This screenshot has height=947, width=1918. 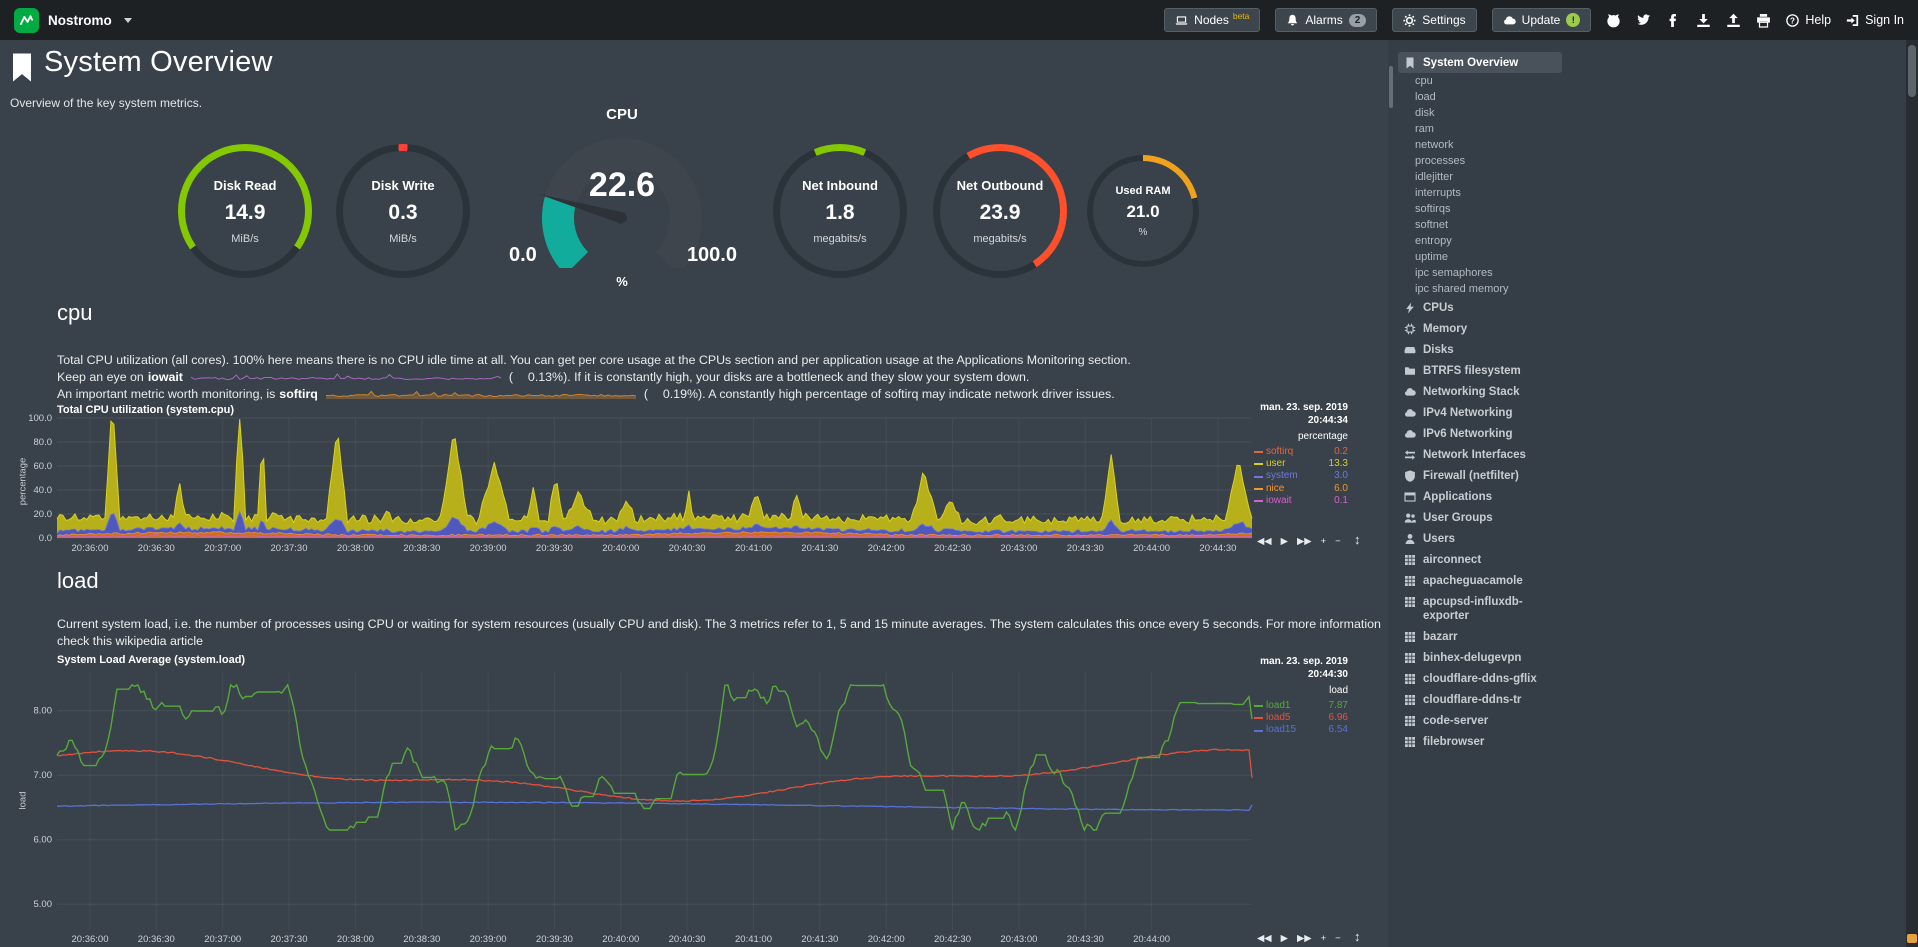 I want to click on sidebar-item-interrupts: interrupts, so click(x=1438, y=192).